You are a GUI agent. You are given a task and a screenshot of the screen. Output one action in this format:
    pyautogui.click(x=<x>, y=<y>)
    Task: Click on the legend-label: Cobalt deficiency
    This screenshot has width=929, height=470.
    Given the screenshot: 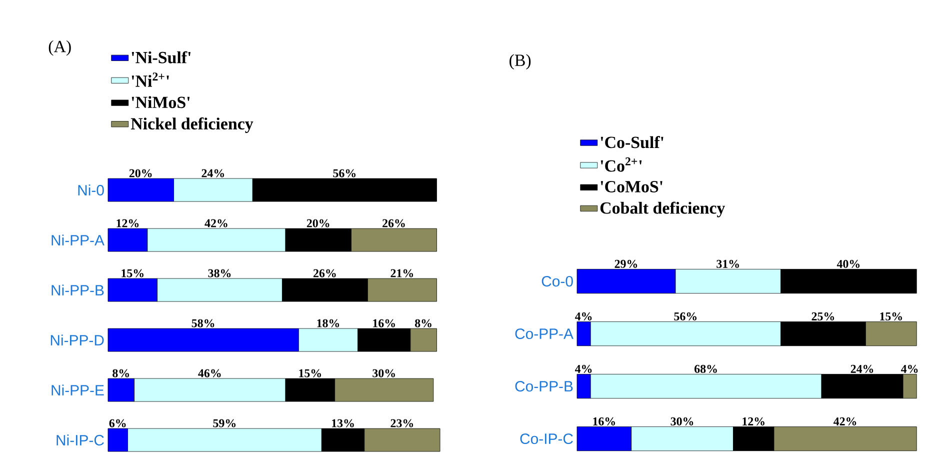 What is the action you would take?
    pyautogui.click(x=663, y=210)
    